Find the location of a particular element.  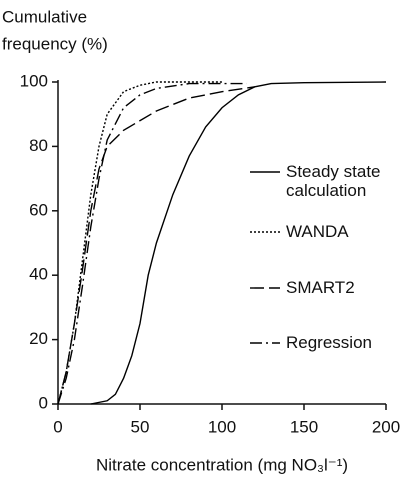

legend-label: Regression is located at coordinates (329, 342).